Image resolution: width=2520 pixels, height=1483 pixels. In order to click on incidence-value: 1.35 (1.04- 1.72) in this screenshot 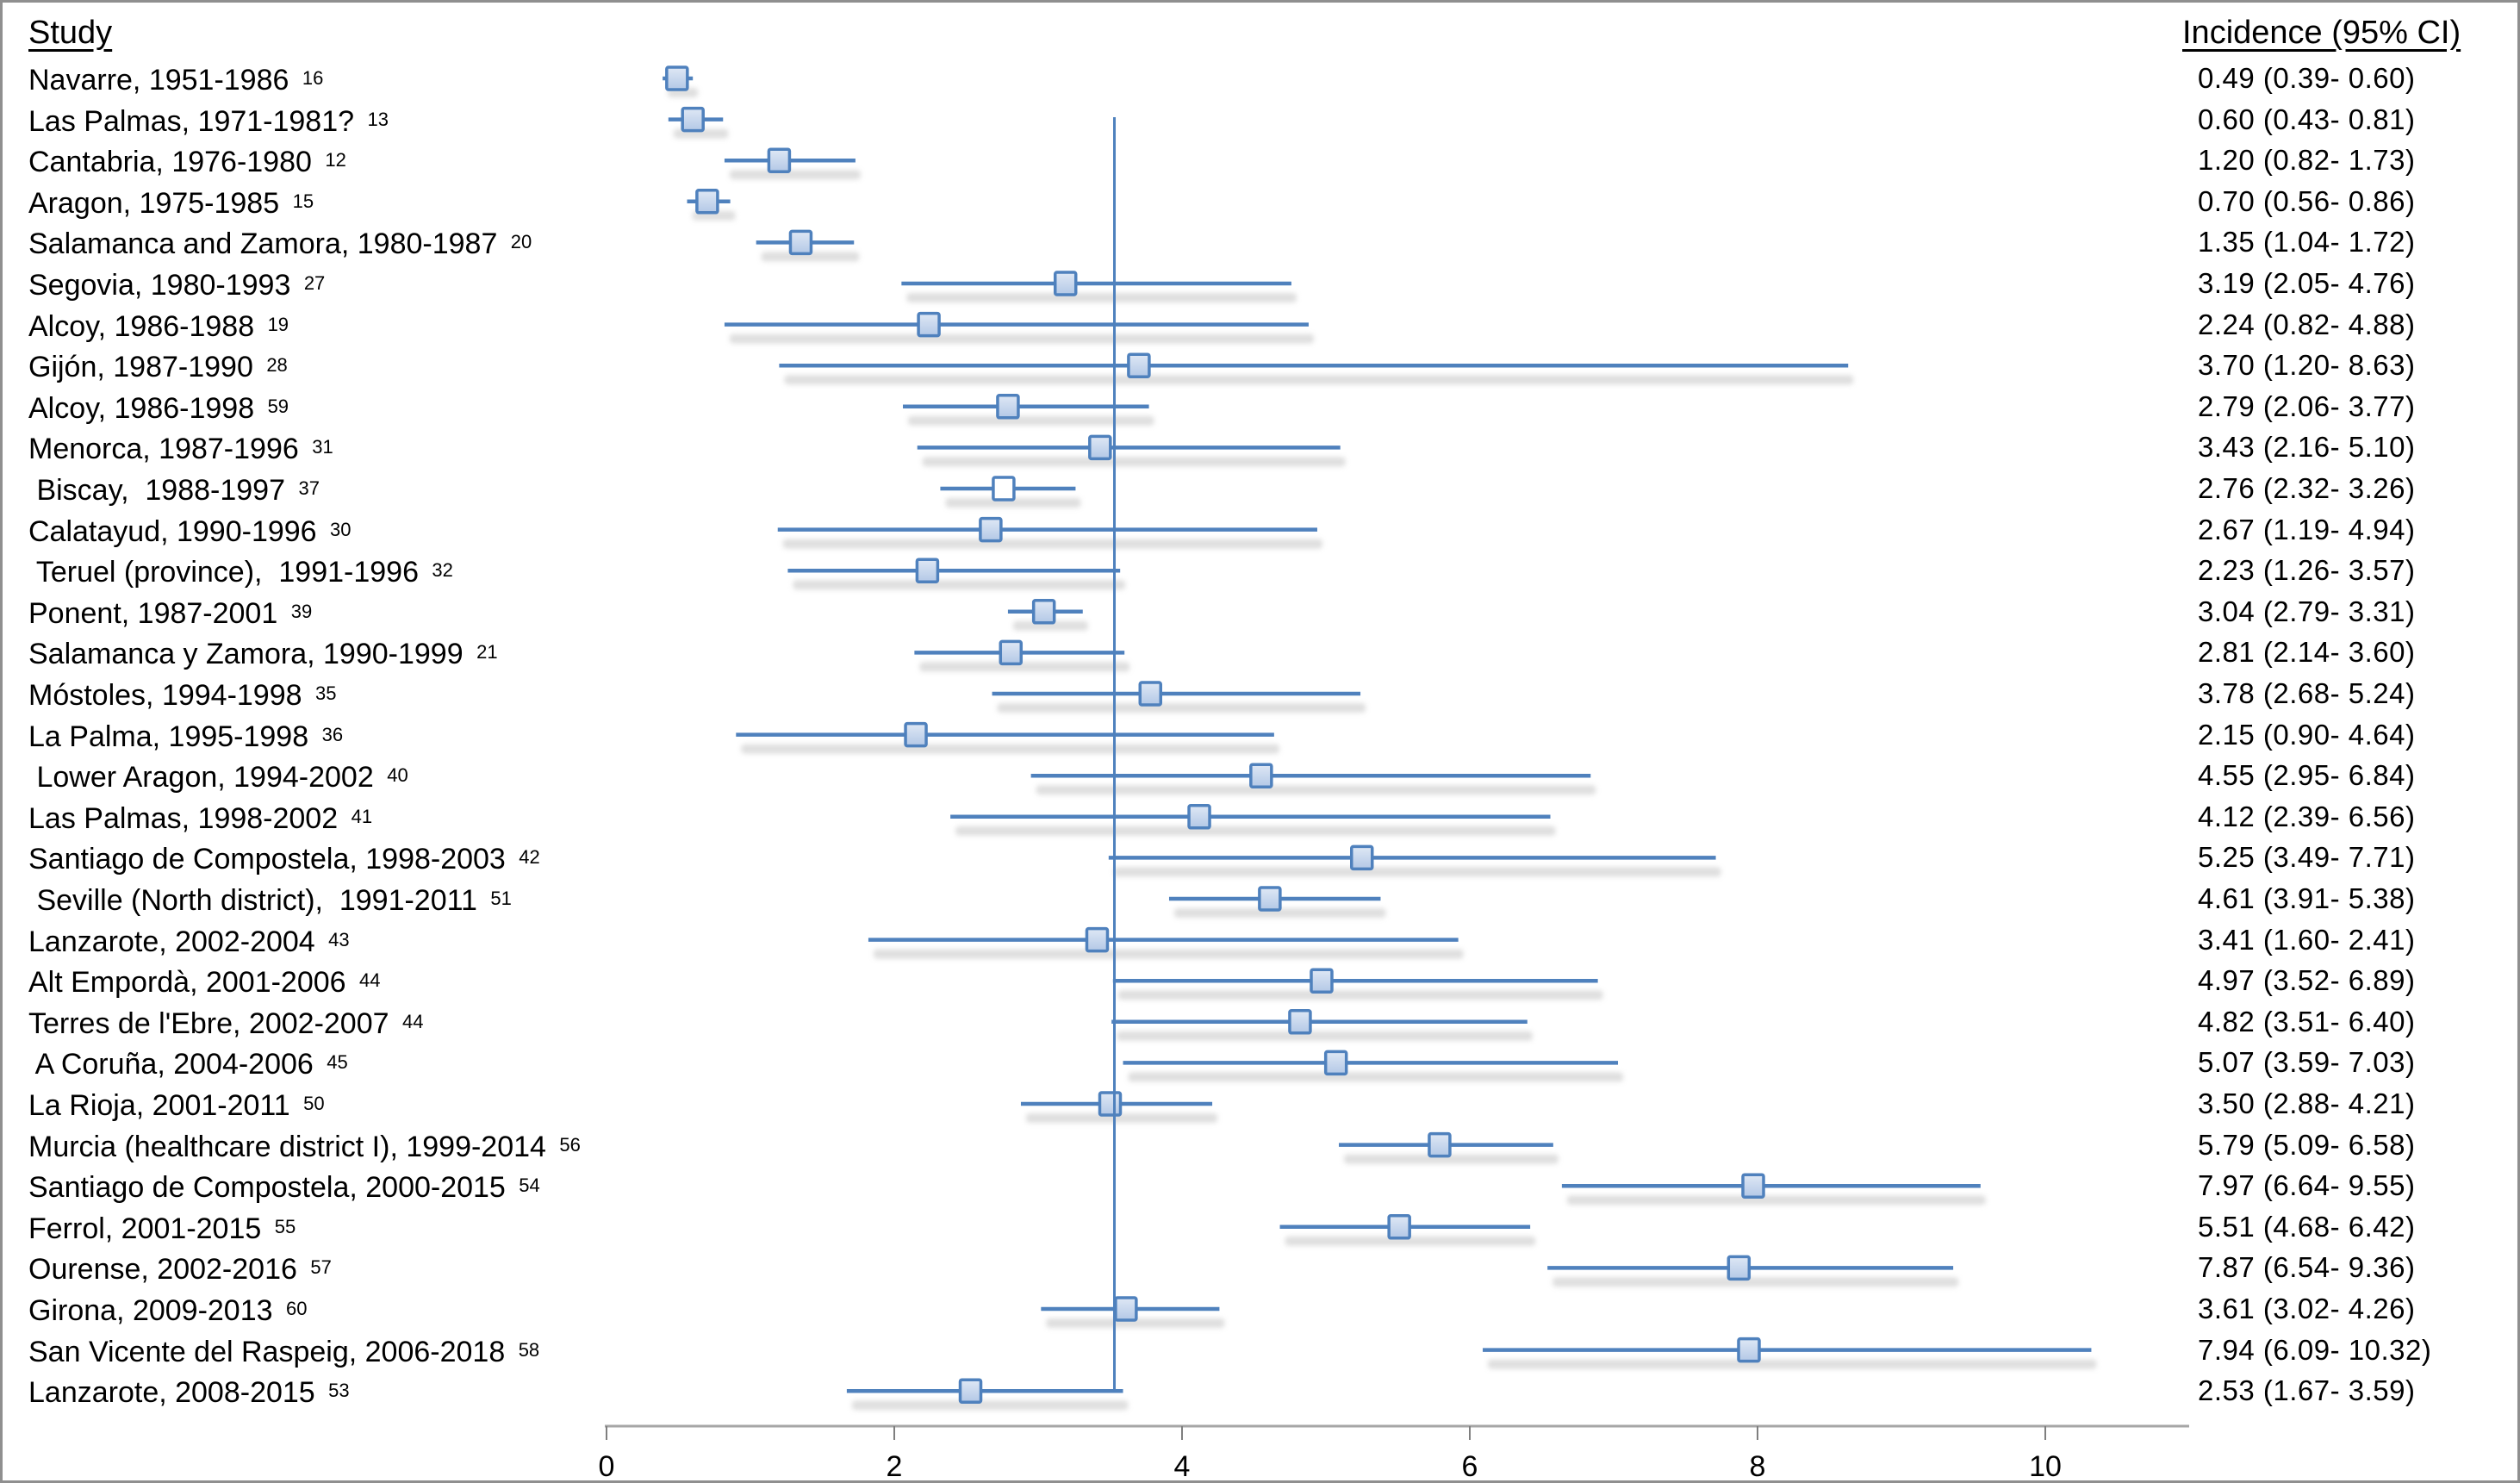, I will do `click(2307, 242)`.